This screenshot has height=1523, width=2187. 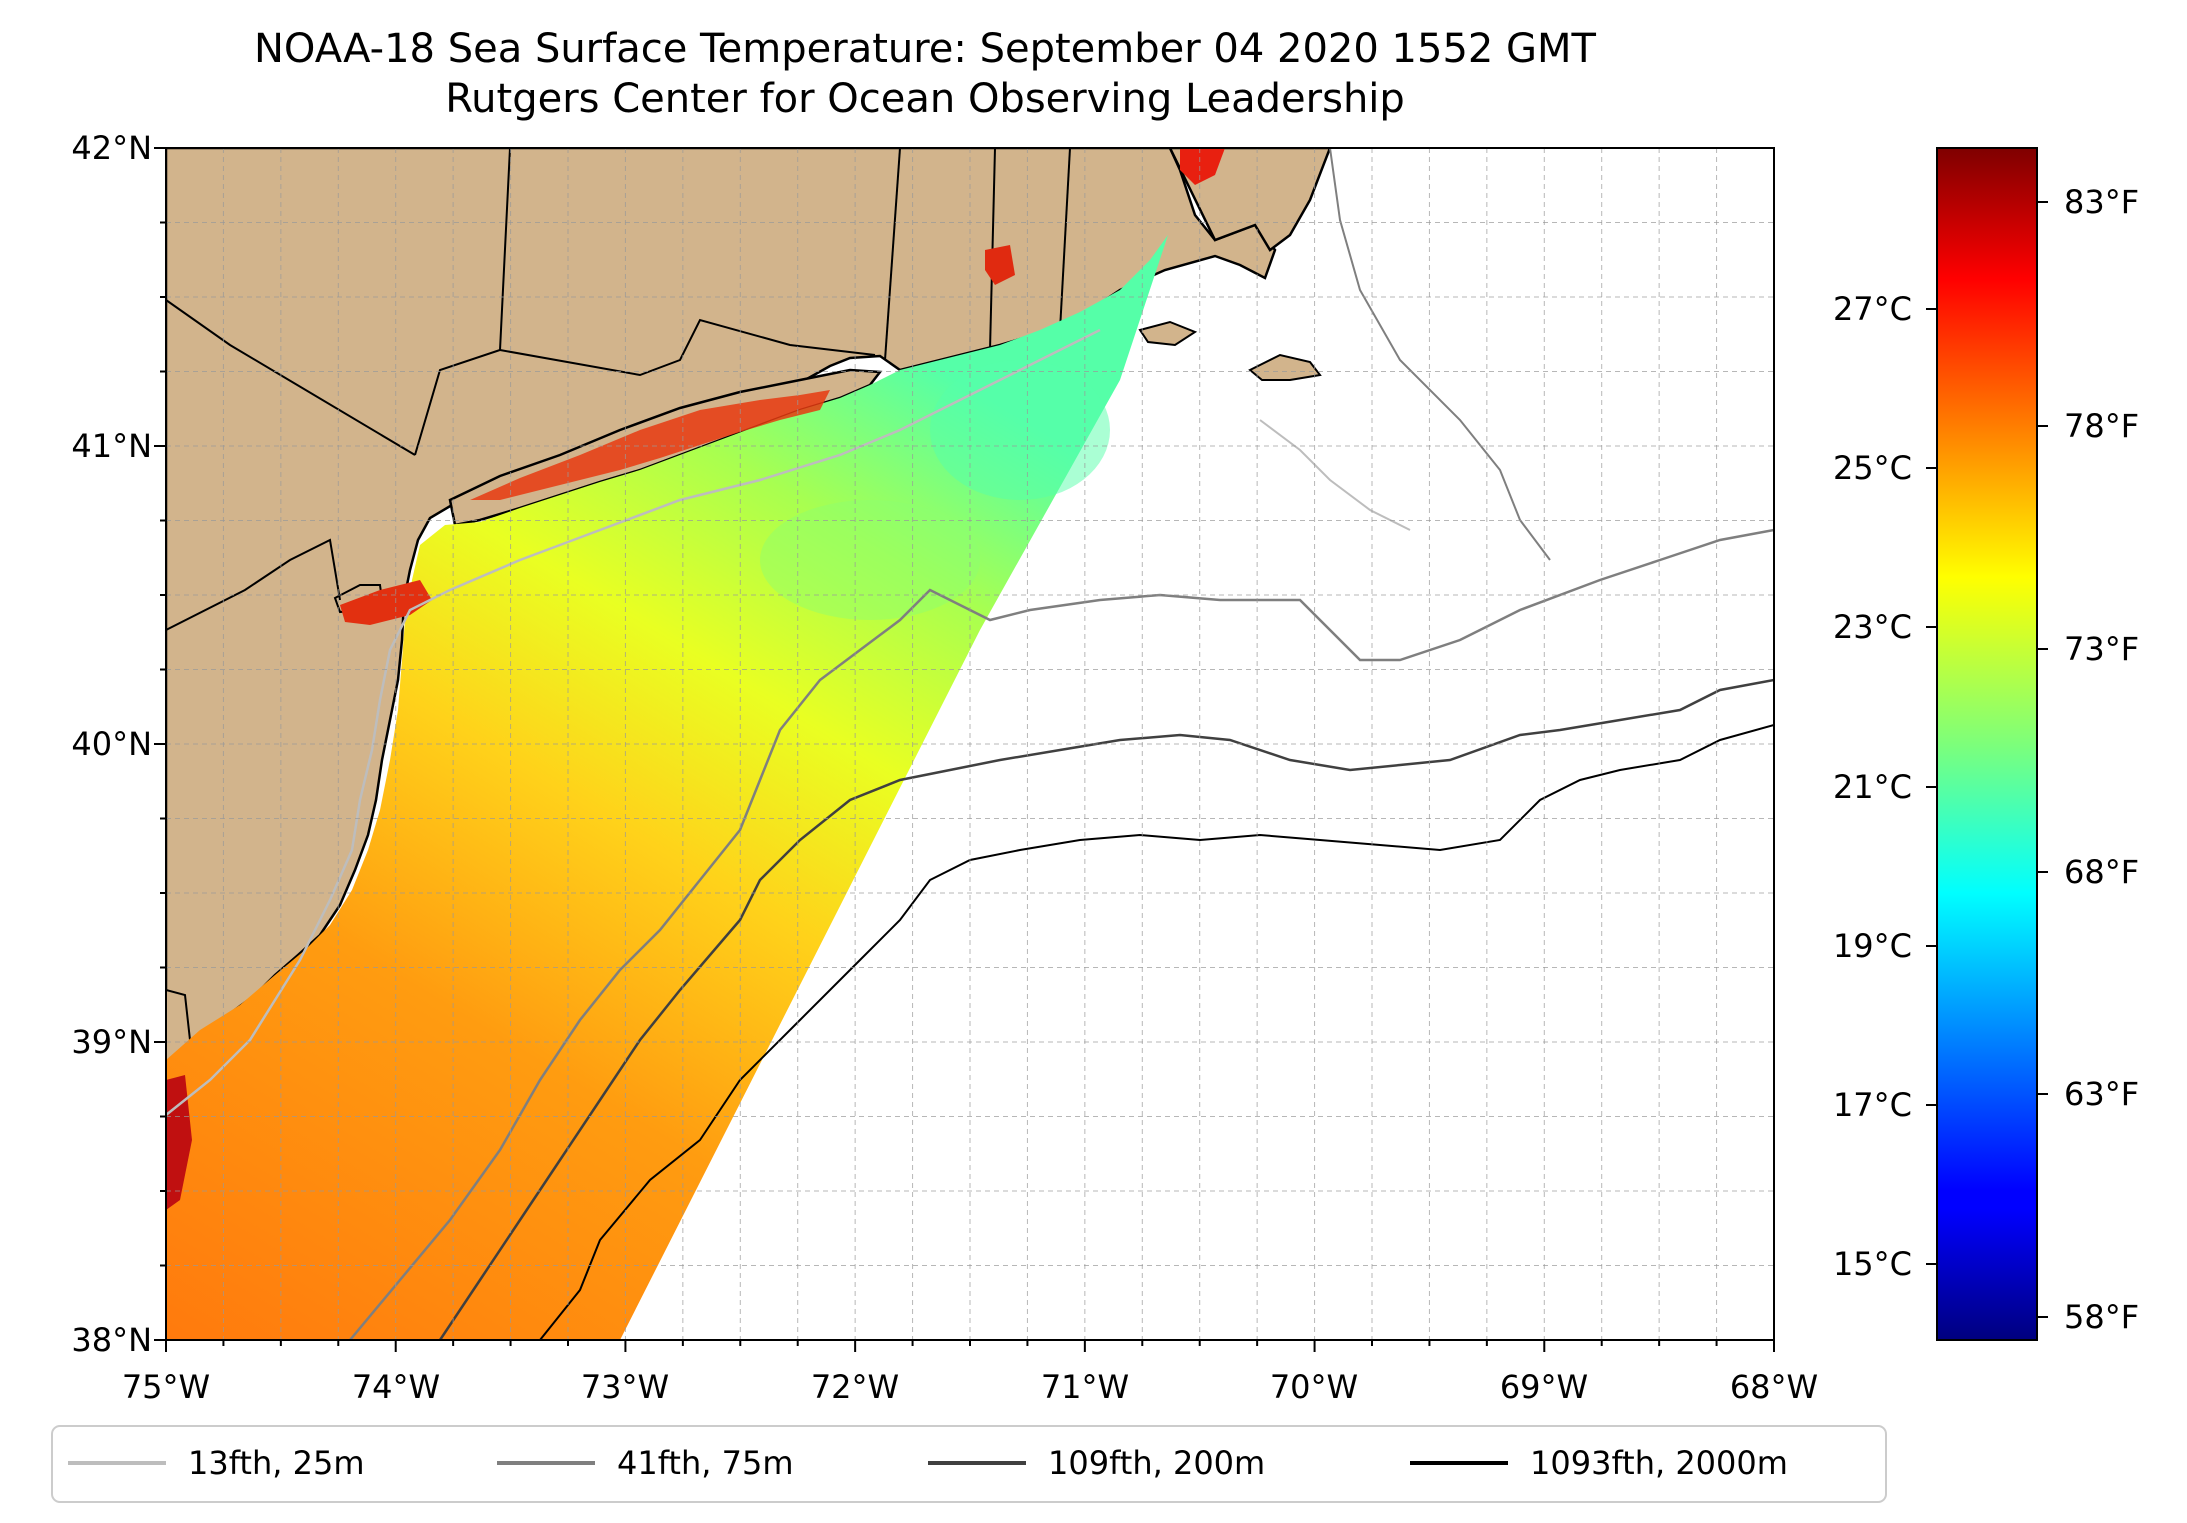 I want to click on fahrenheit-tick-label: 78°F, so click(x=2101, y=426).